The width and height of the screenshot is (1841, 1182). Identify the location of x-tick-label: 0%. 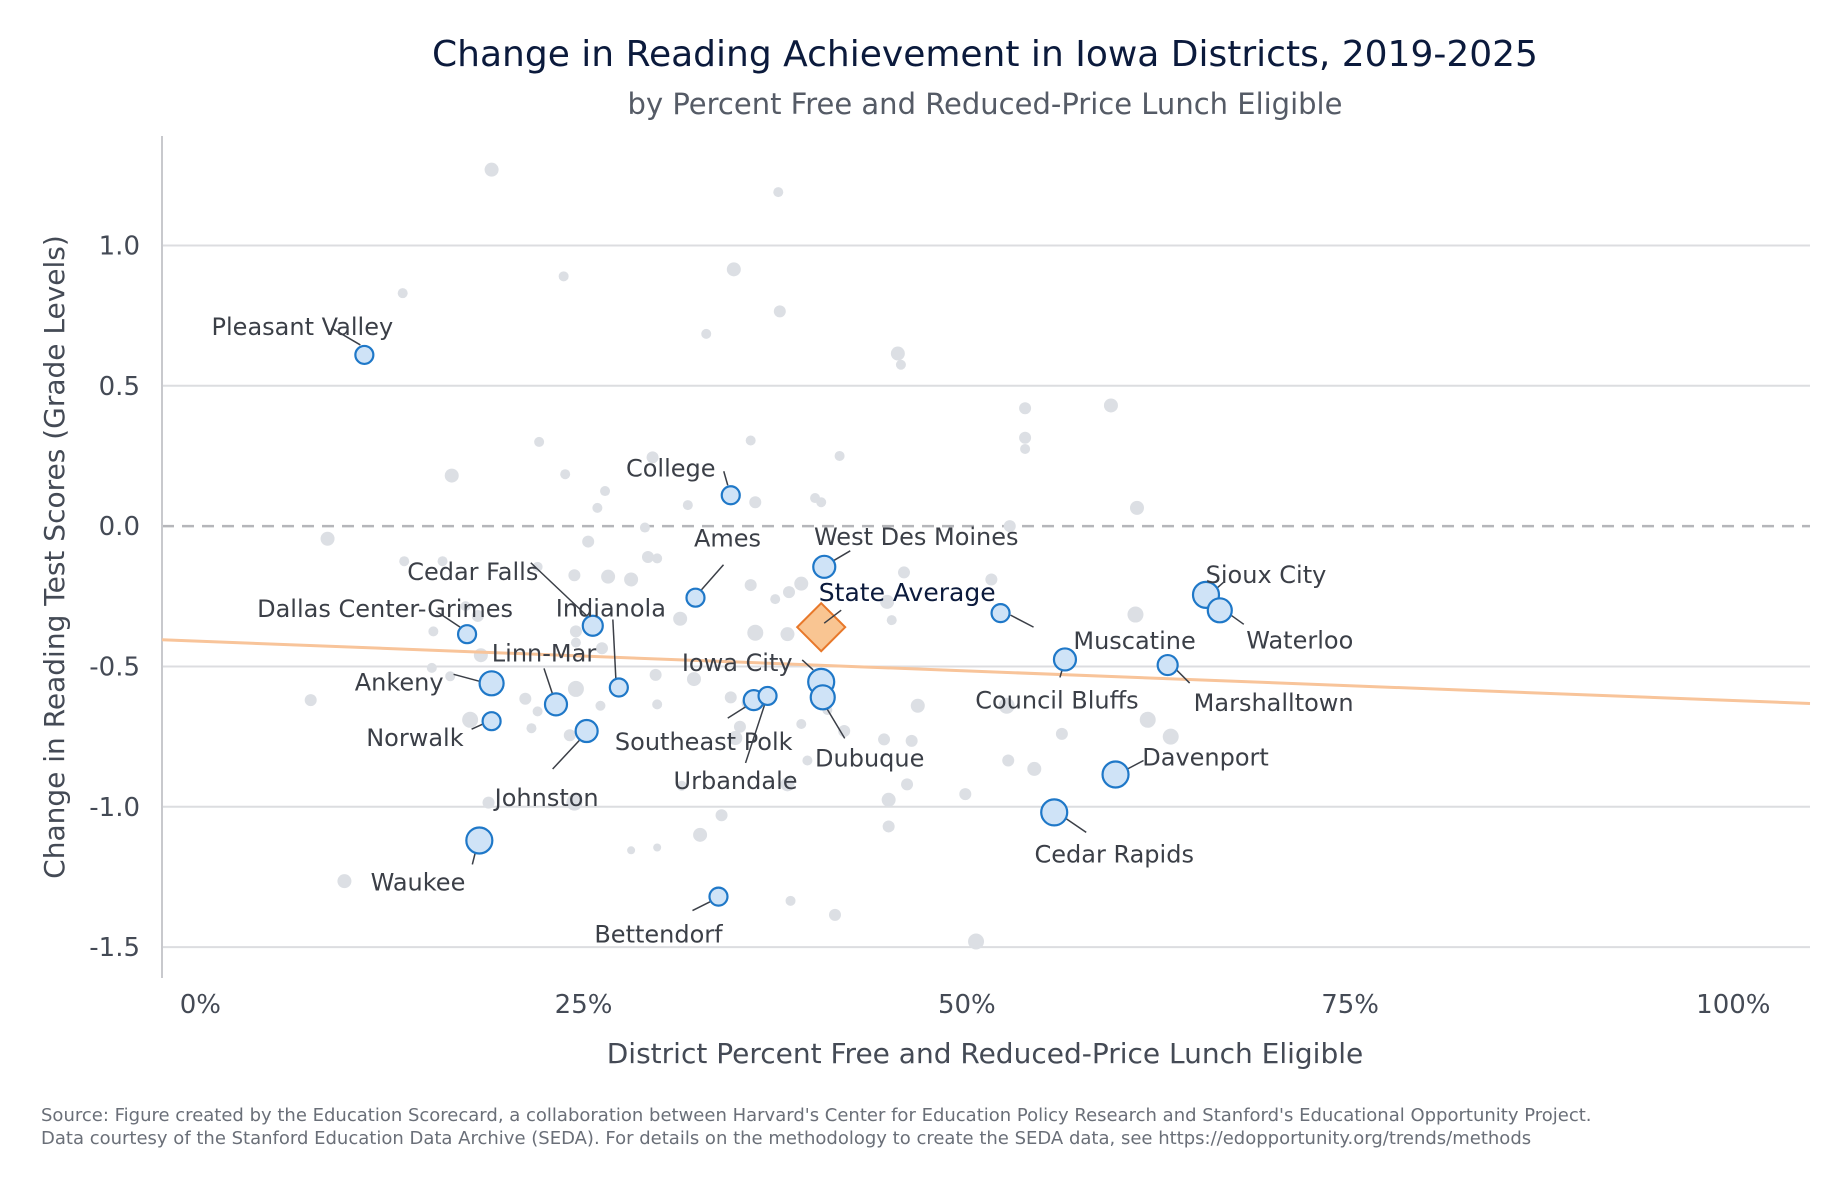
(200, 1005).